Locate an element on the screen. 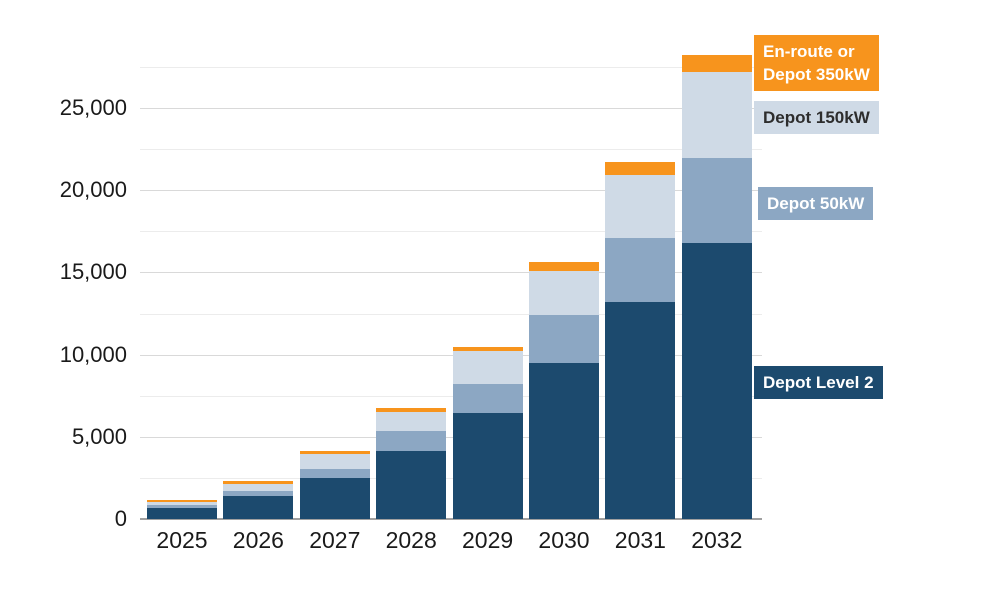 The height and width of the screenshot is (608, 1000). bar-2028-en-route-or-depot-350kw is located at coordinates (411, 410).